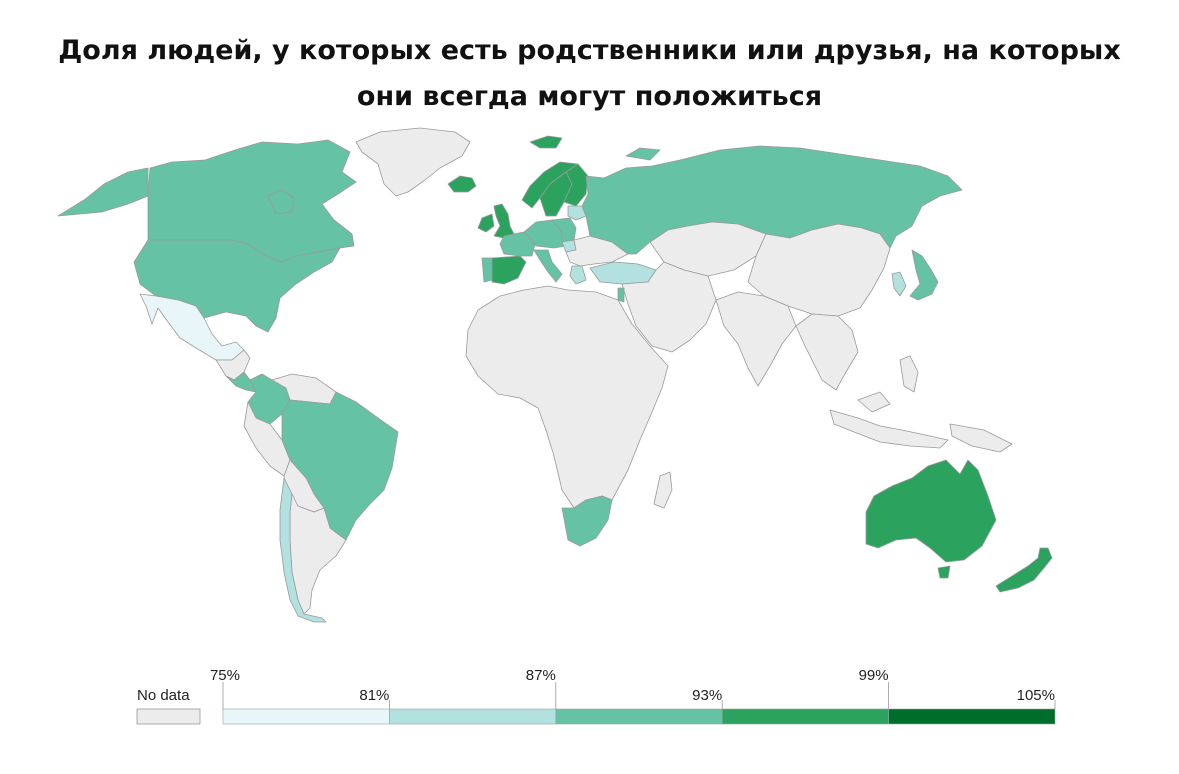  Describe the element at coordinates (225, 675) in the screenshot. I see `legend-tick-label-0: 75%` at that location.